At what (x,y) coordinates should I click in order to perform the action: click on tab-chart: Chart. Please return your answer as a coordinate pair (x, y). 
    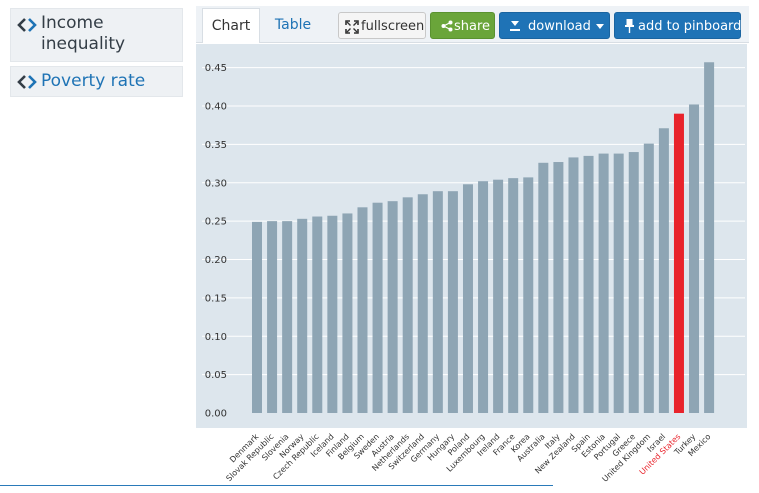
    Looking at the image, I should click on (231, 25).